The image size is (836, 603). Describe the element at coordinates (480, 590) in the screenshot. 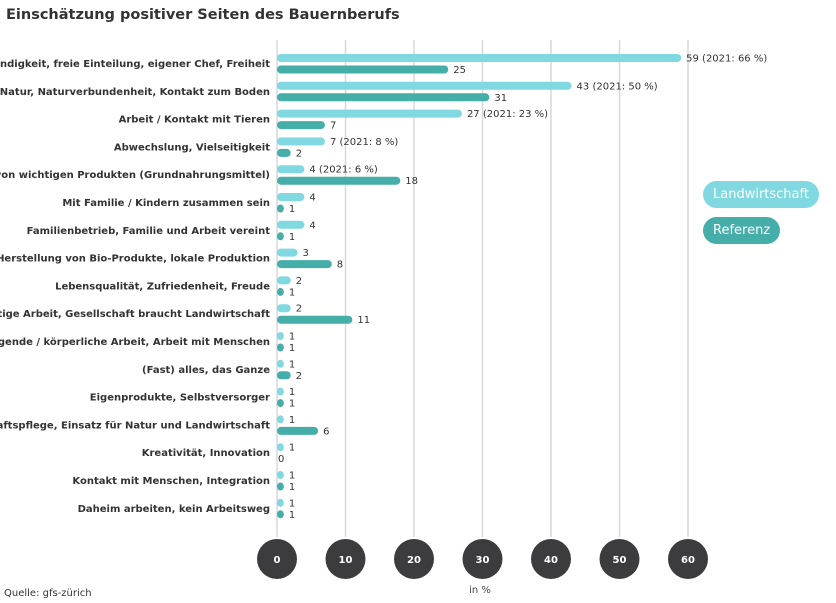

I see `x-axis-label: in %` at that location.